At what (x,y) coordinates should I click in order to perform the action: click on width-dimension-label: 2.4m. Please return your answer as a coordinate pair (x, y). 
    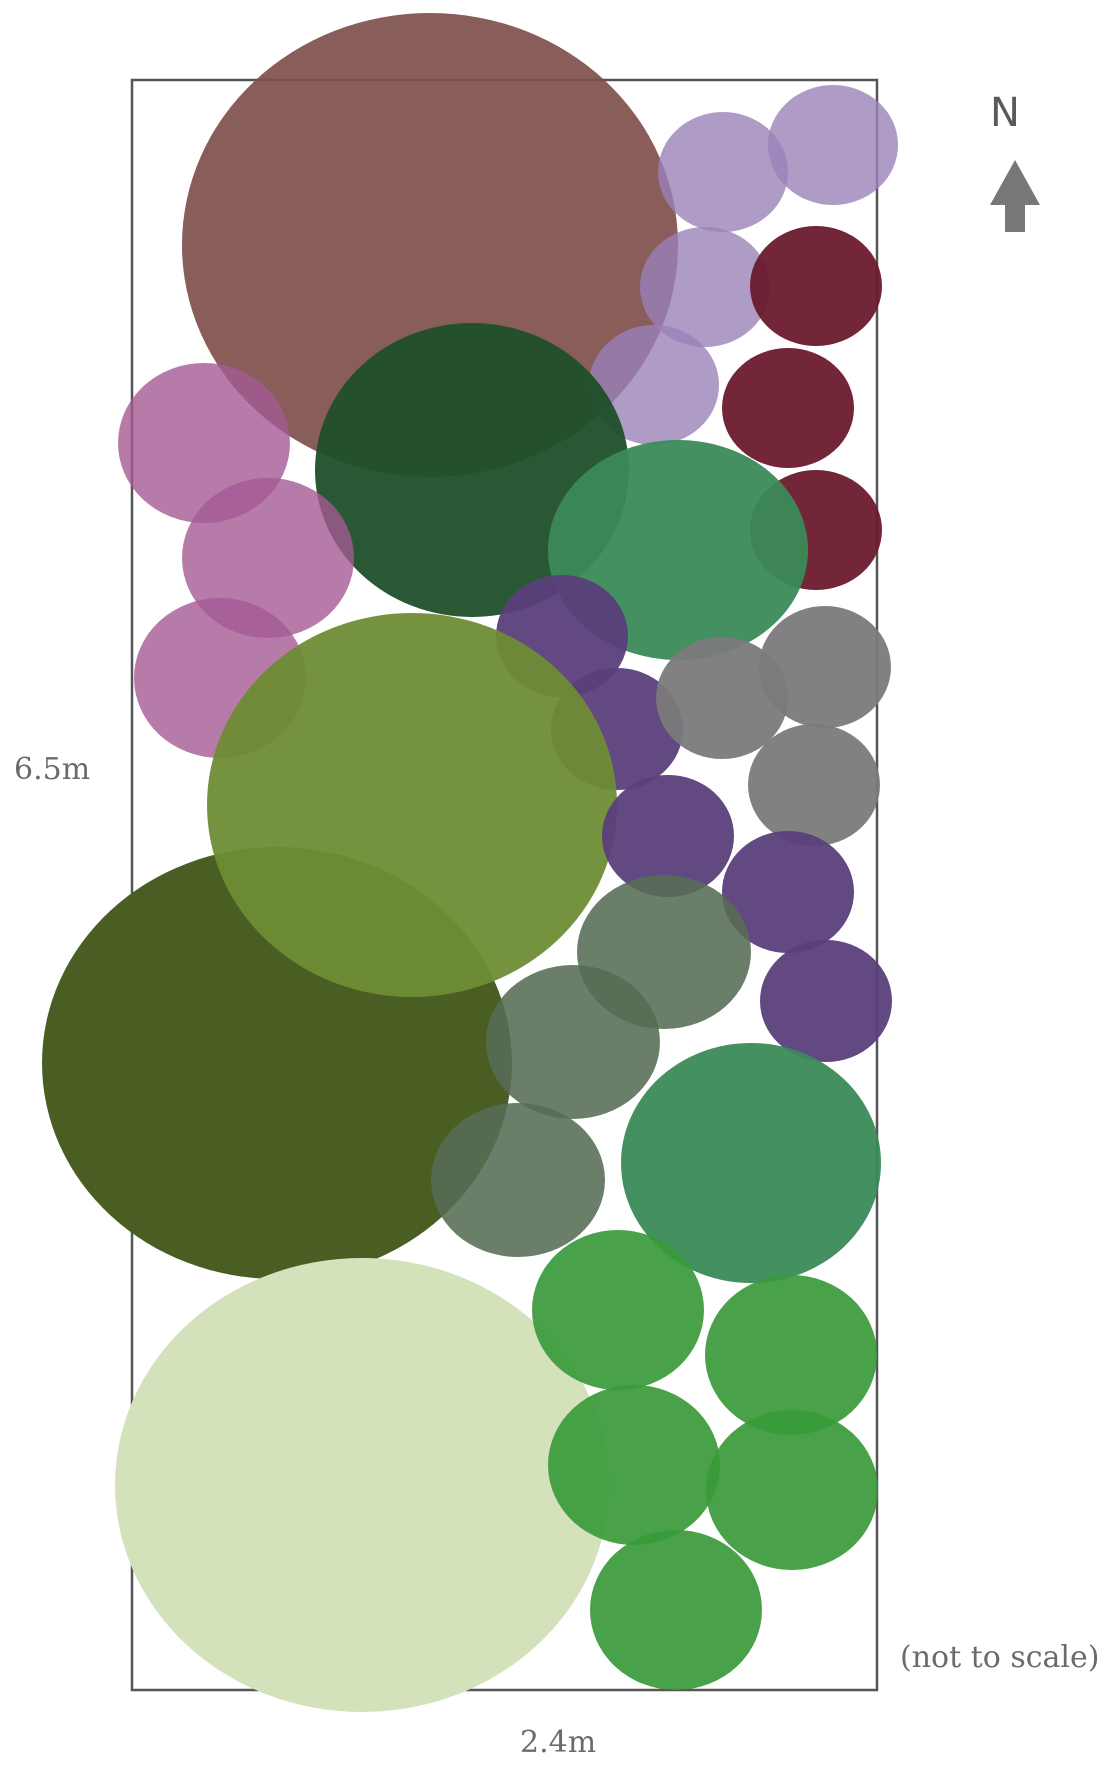
    Looking at the image, I should click on (558, 1742).